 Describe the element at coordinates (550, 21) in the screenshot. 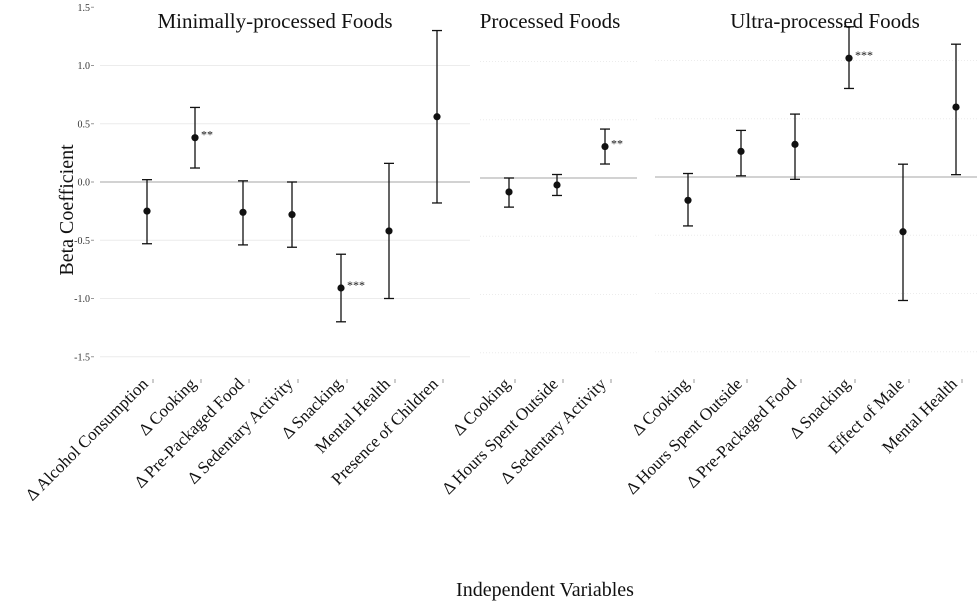

I see `panel-title: Processed Foods` at that location.